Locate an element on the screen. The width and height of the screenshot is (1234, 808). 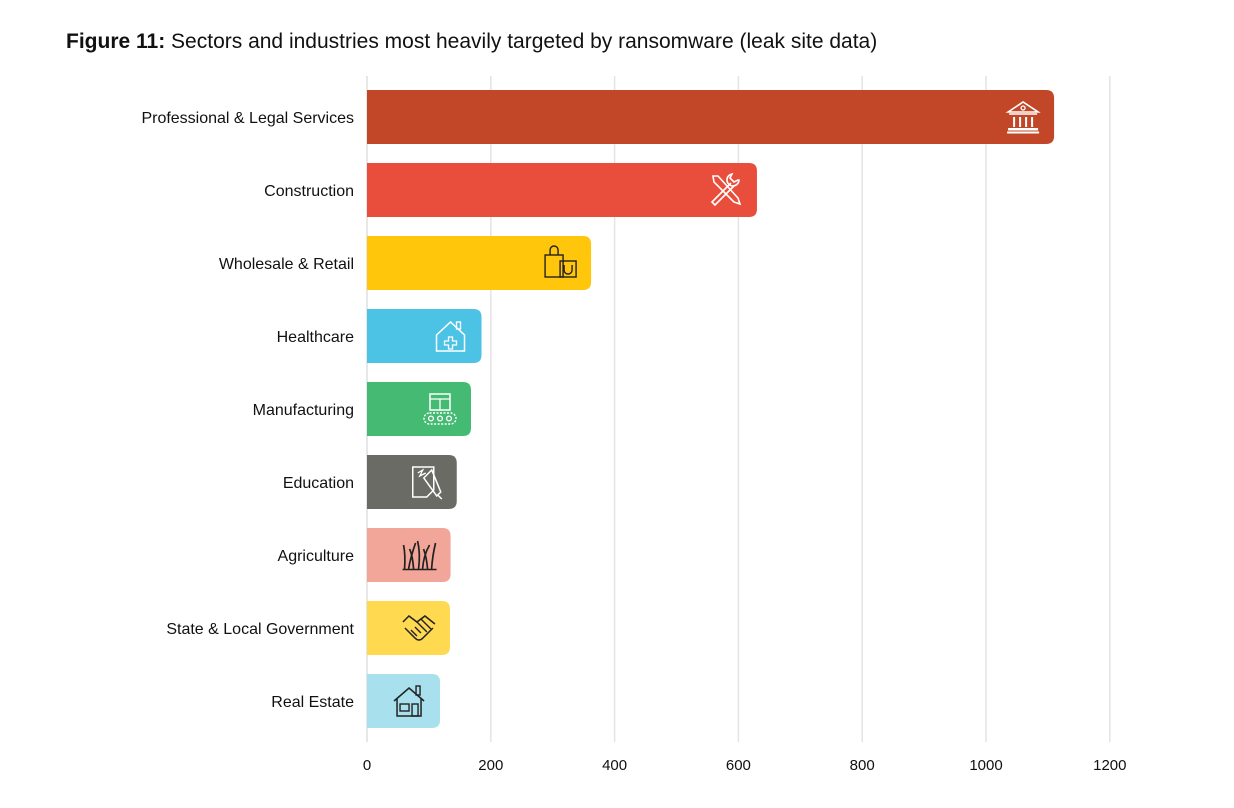
category-label: Construction is located at coordinates (309, 191).